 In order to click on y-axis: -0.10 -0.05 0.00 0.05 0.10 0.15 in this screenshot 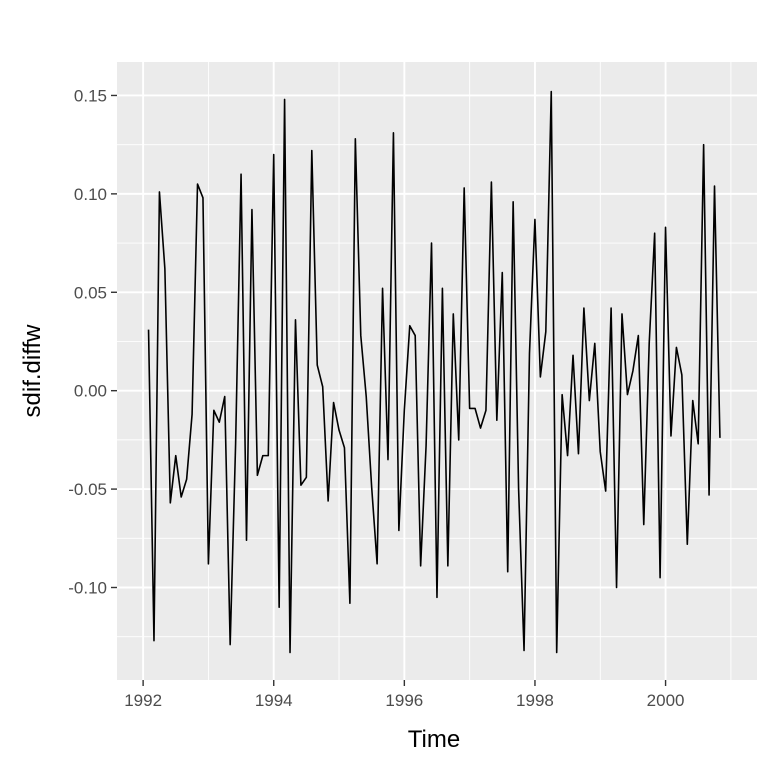, I will do `click(92, 341)`.